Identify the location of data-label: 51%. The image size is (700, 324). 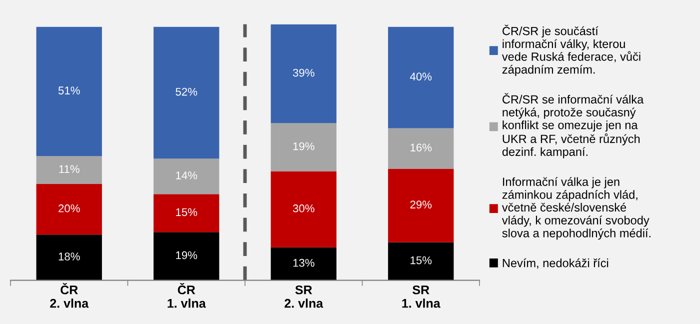
(69, 90).